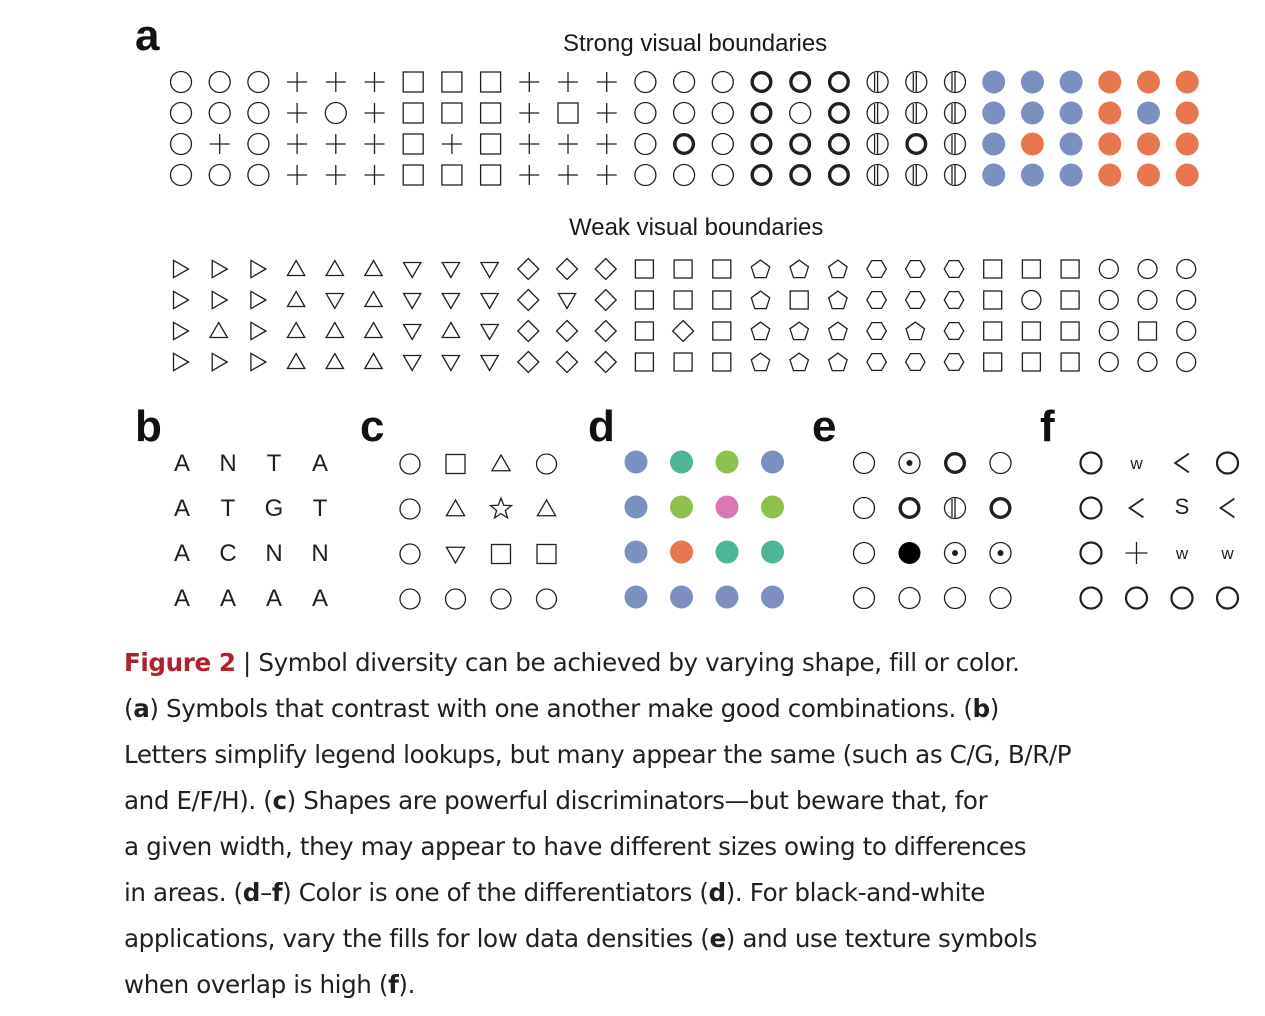 The width and height of the screenshot is (1265, 1016). Describe the element at coordinates (1047, 426) in the screenshot. I see `panel-letter-f: f` at that location.